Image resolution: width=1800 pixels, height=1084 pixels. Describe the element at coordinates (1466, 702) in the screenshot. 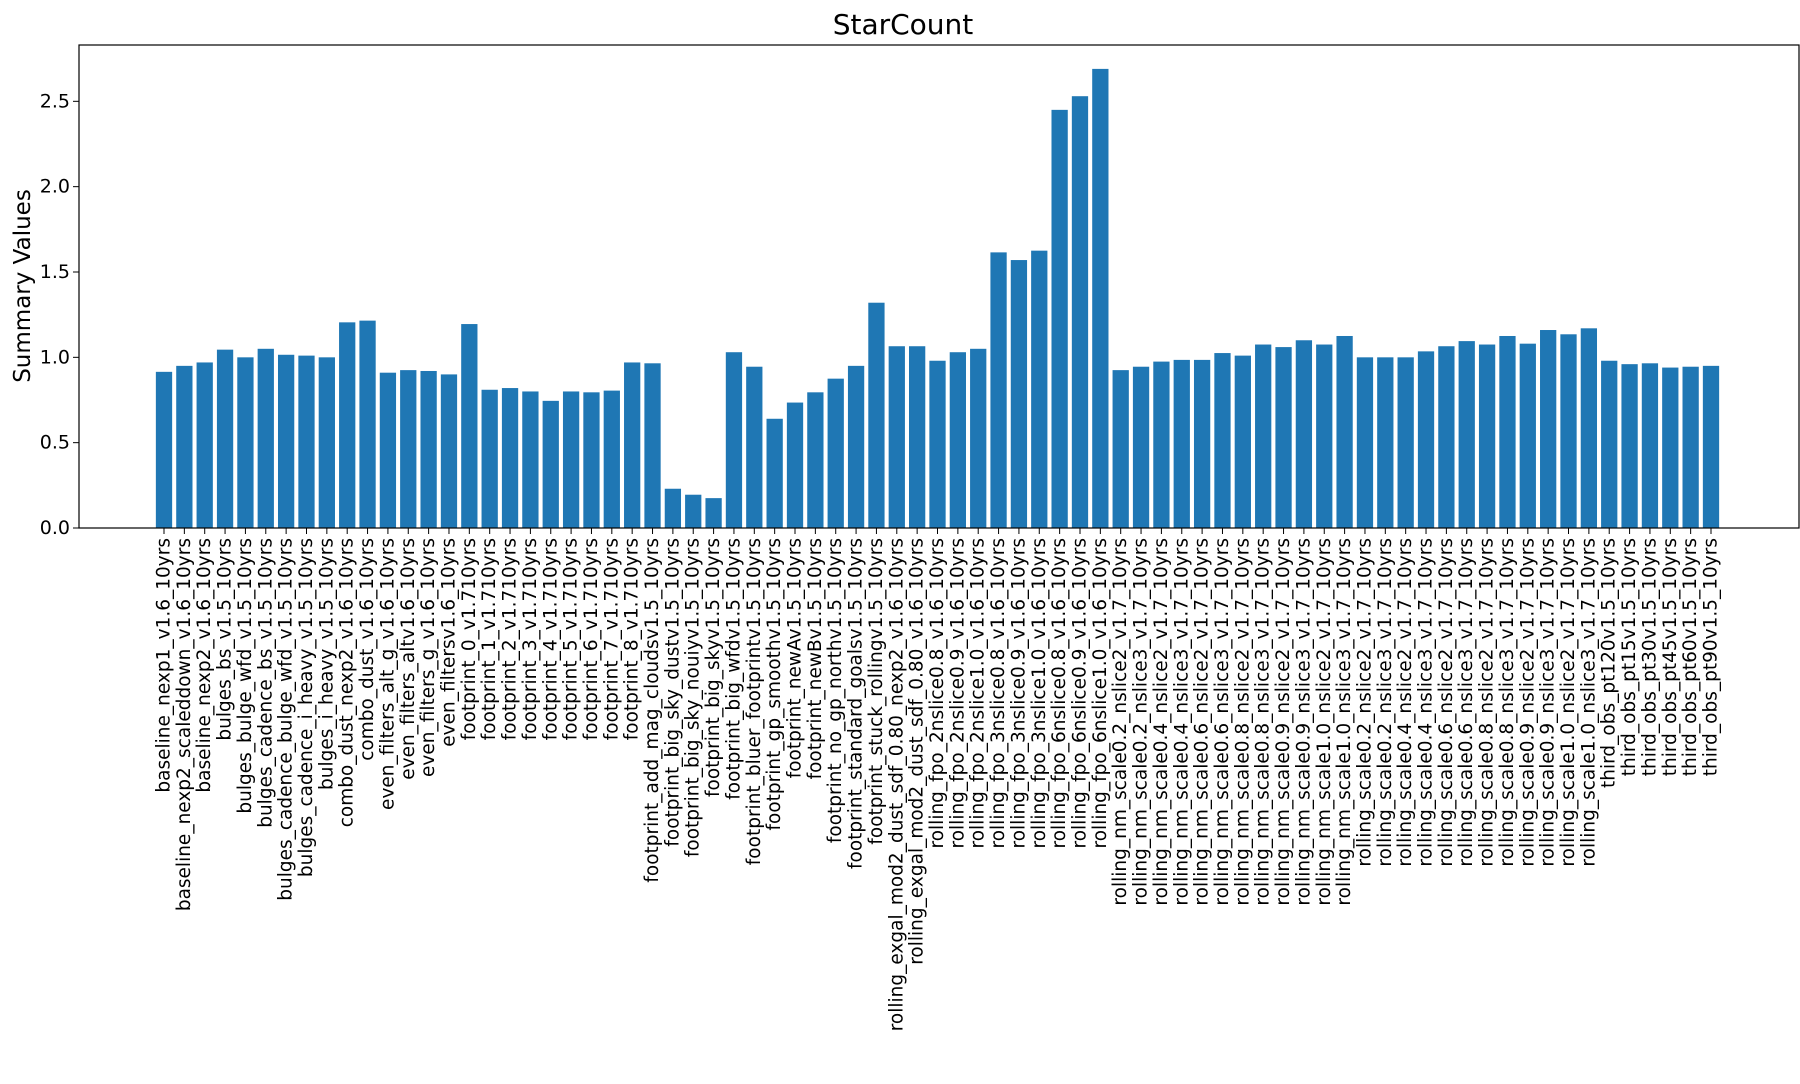

I see `x-tick-label: rolling_scale0.6_nslice3_v1.7_10yrs` at that location.